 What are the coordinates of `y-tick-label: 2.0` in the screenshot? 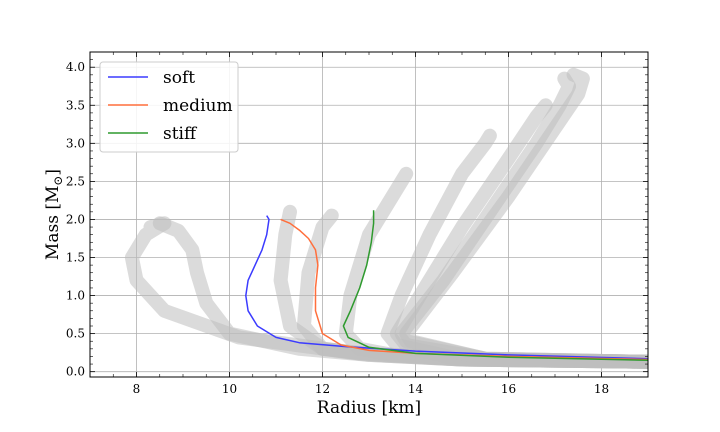 It's located at (75, 219).